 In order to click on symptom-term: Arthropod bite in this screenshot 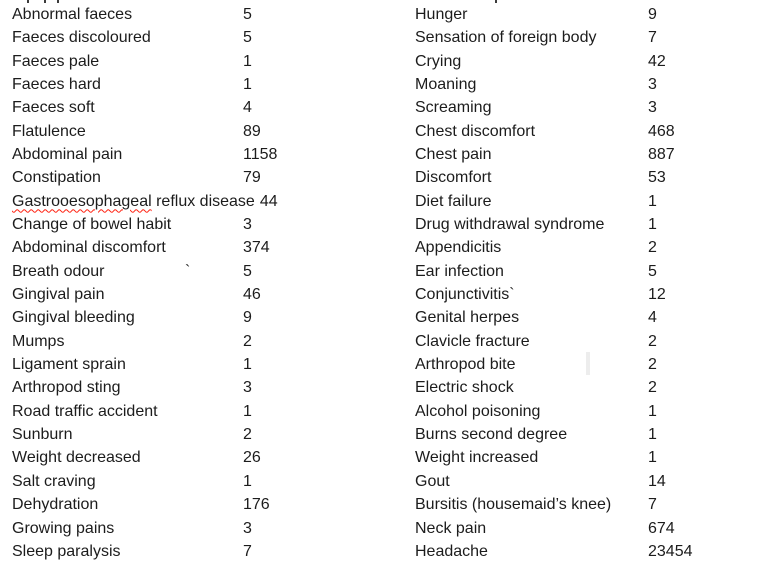, I will do `click(465, 365)`.